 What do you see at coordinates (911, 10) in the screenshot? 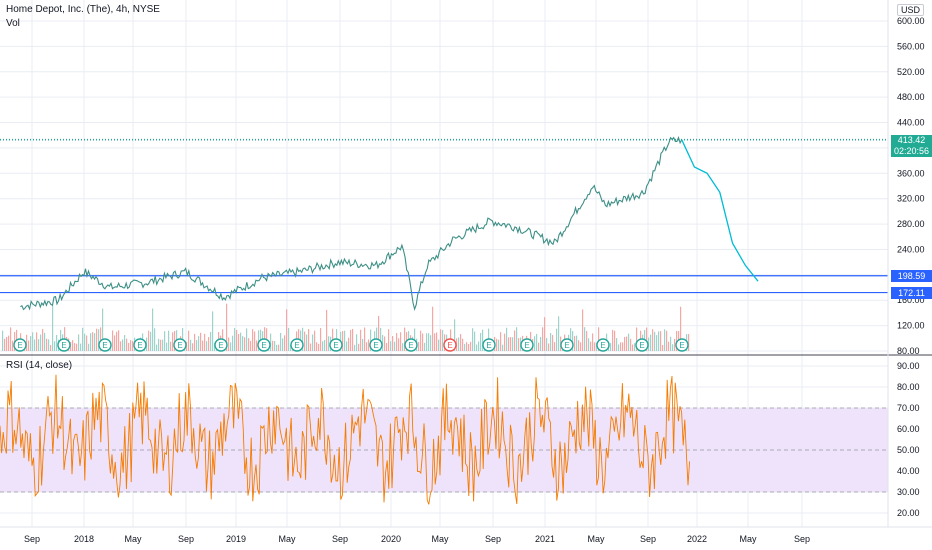
I see `currency-badge: USD` at bounding box center [911, 10].